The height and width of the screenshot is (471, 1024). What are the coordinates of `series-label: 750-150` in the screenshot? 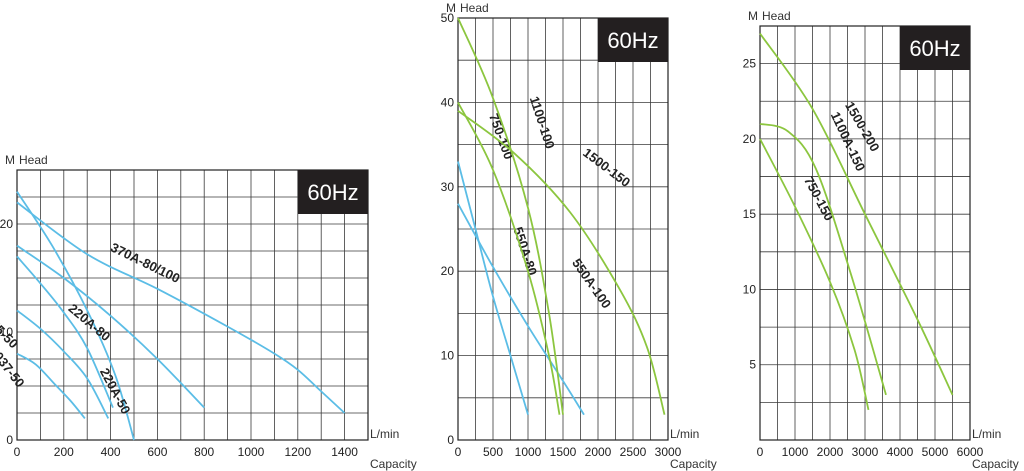 It's located at (819, 198).